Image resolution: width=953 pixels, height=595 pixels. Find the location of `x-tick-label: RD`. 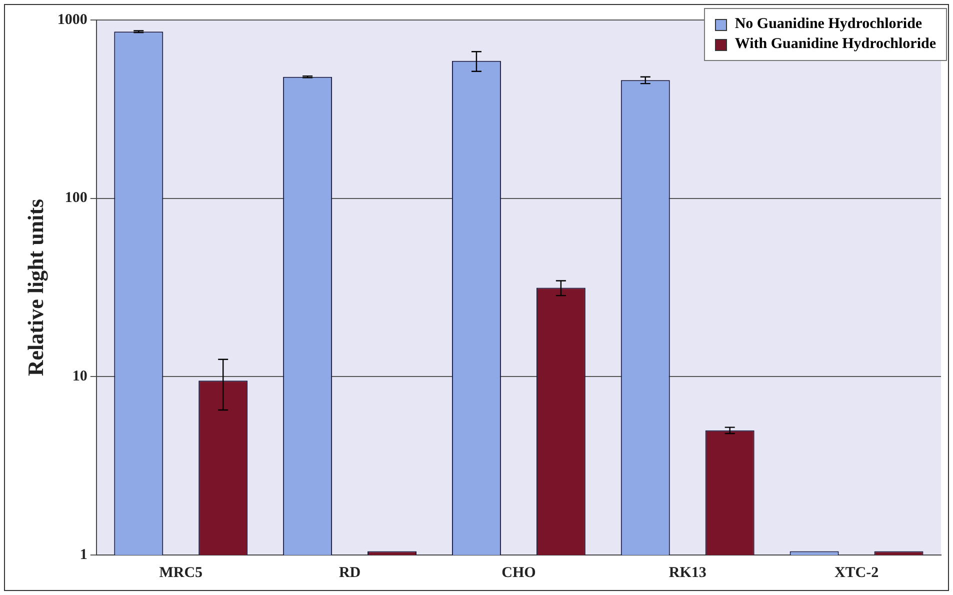

x-tick-label: RD is located at coordinates (349, 572).